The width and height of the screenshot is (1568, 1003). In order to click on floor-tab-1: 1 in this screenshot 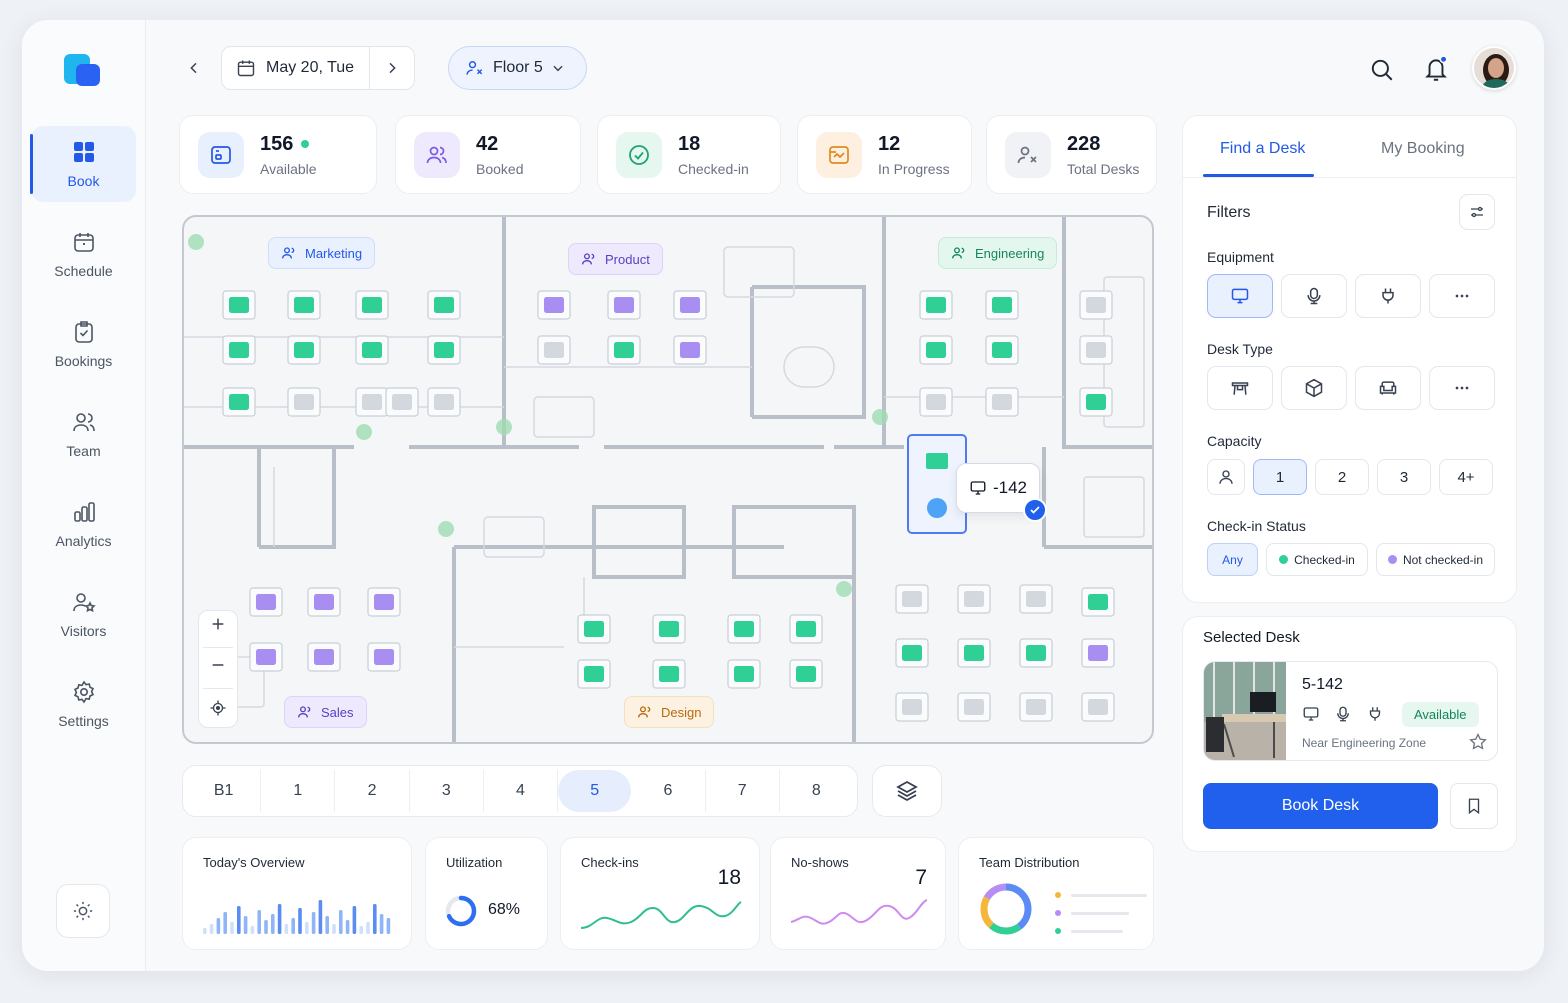, I will do `click(298, 791)`.